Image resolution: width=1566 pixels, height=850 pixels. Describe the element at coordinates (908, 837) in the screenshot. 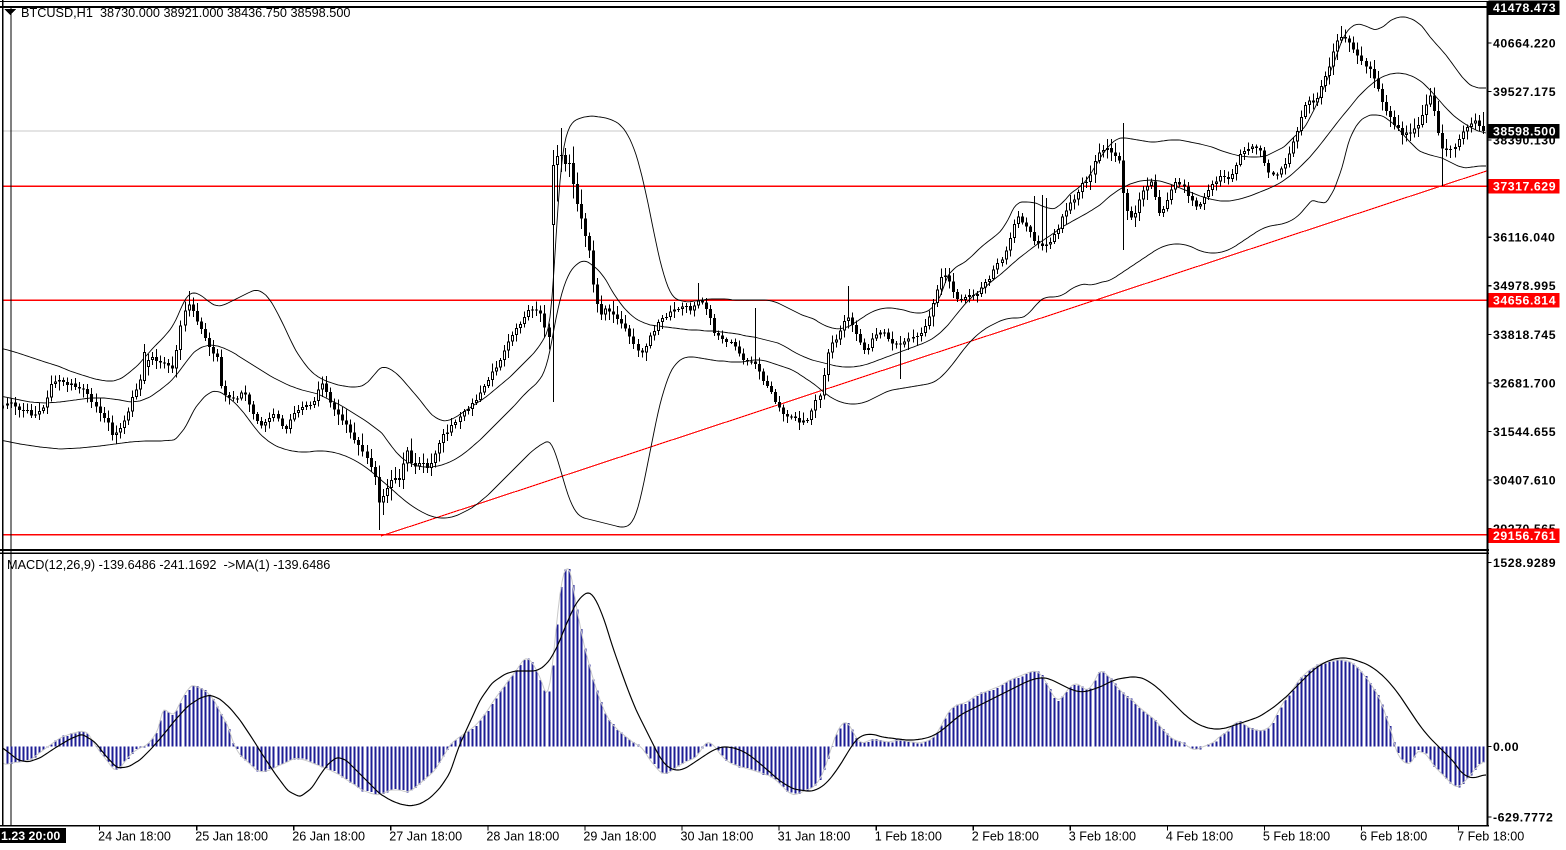

I see `svg-text: 1 Feb 18:00` at that location.